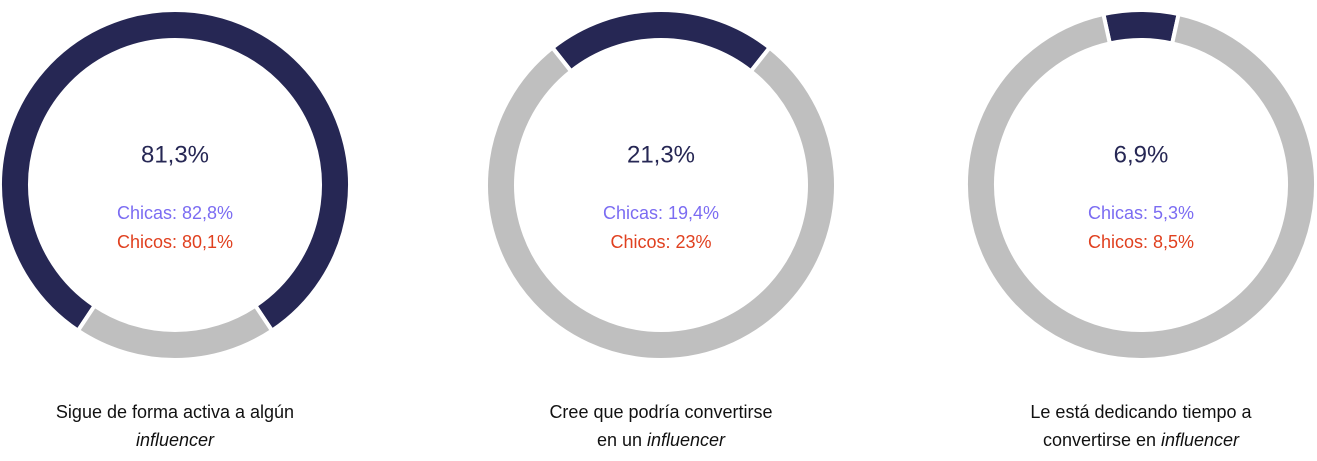 The width and height of the screenshot is (1317, 461). What do you see at coordinates (622, 440) in the screenshot?
I see `caption-run: en un` at bounding box center [622, 440].